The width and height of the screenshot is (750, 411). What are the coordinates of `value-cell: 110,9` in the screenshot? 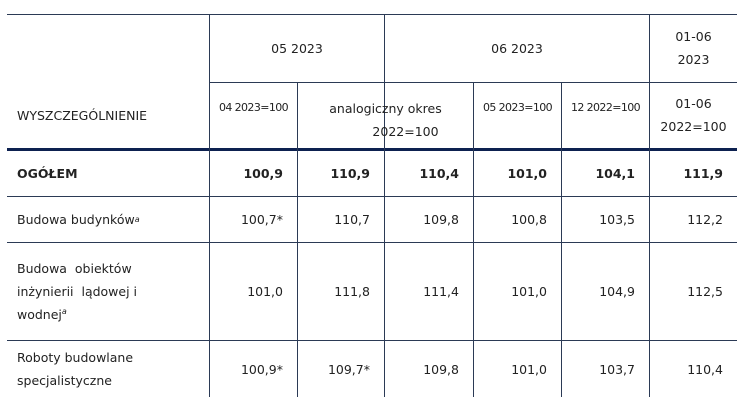 It's located at (350, 173).